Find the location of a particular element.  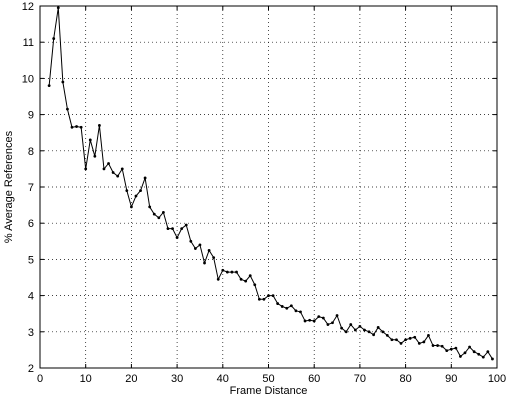

y-tick-label: 7 is located at coordinates (31, 188).